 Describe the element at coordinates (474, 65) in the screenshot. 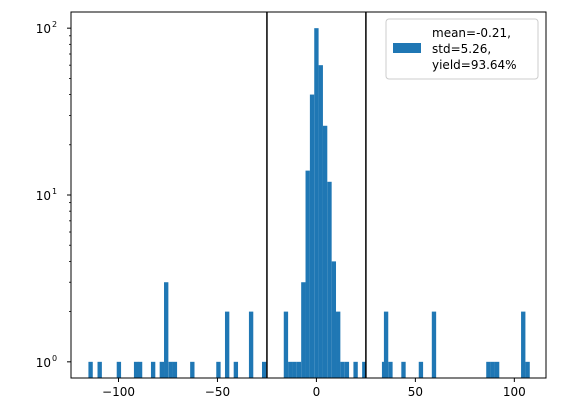

I see `legend-label-yield: yield=93.64%` at that location.